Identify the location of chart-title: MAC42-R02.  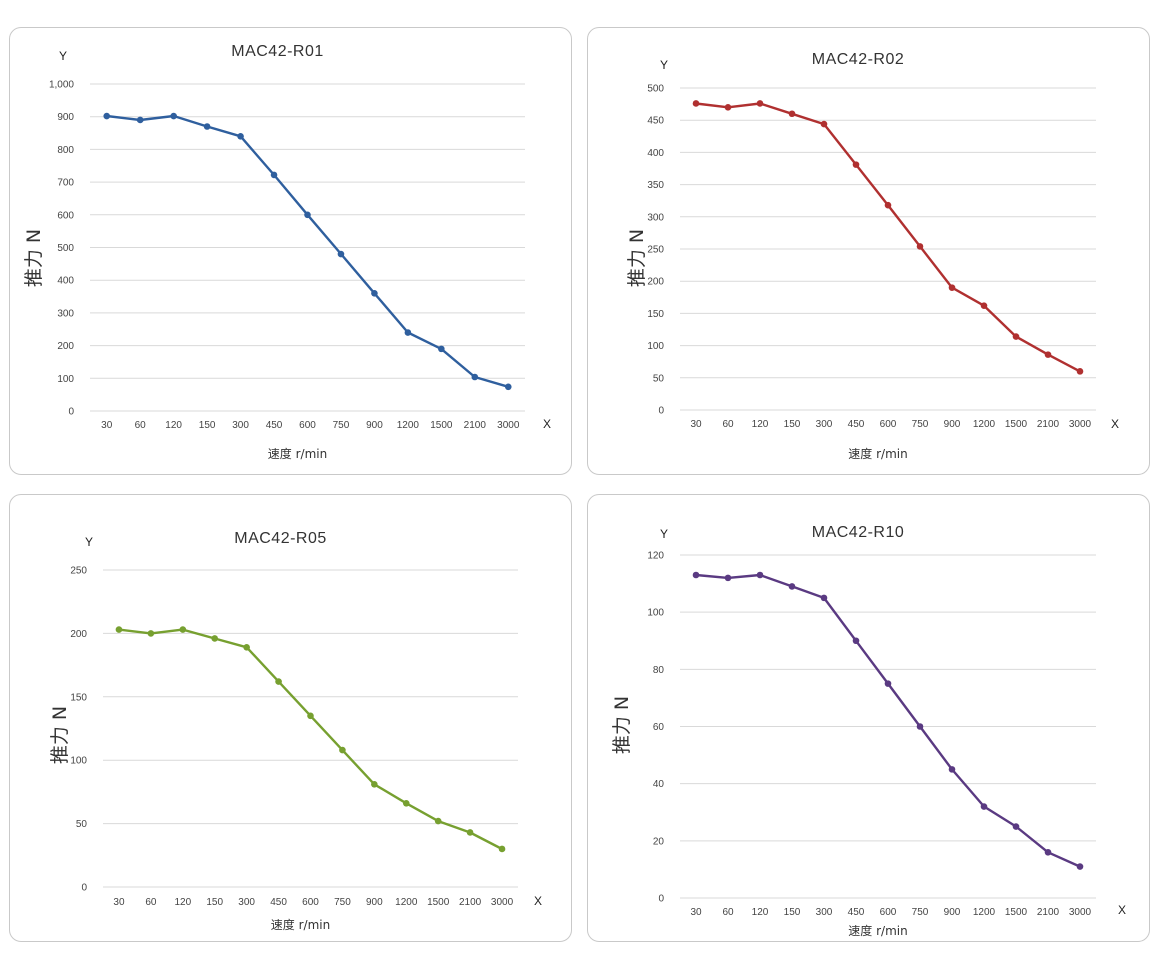
(858, 59).